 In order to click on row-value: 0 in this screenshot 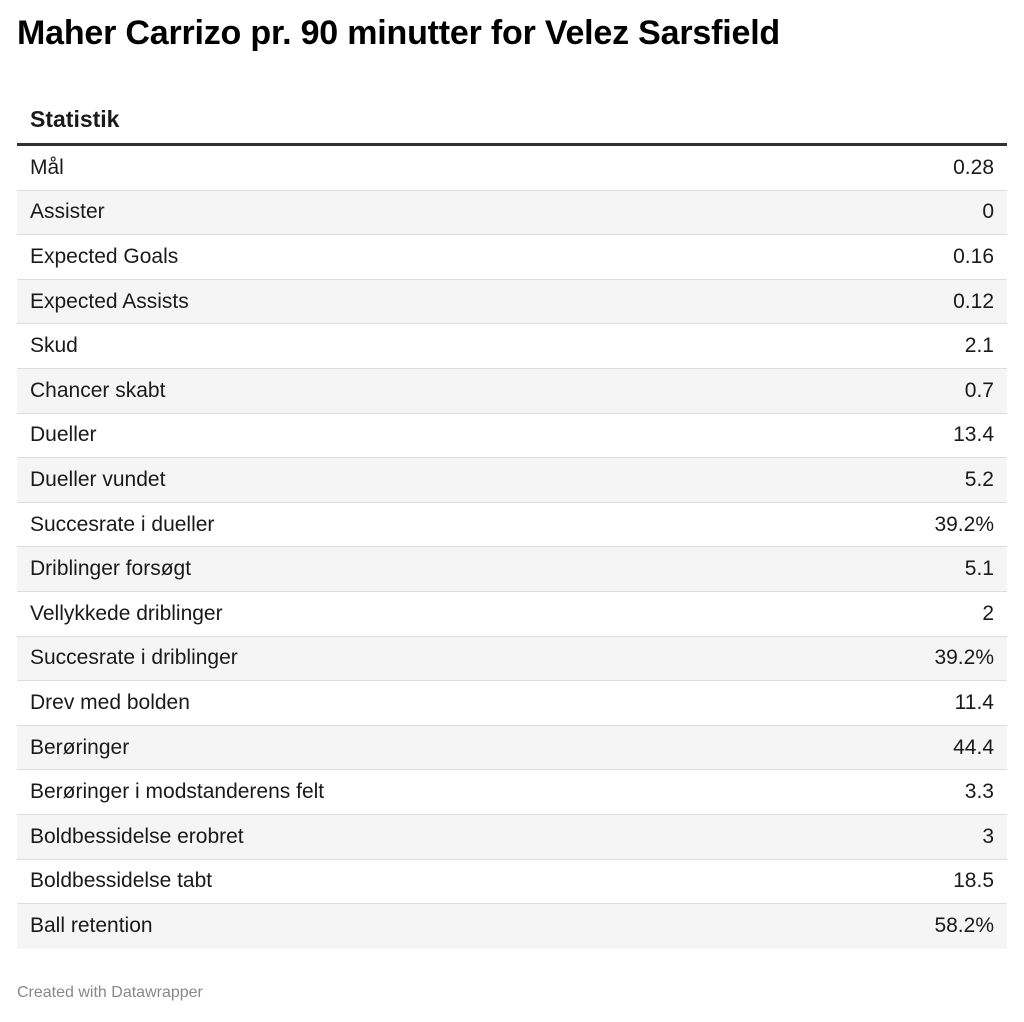, I will do `click(988, 212)`.